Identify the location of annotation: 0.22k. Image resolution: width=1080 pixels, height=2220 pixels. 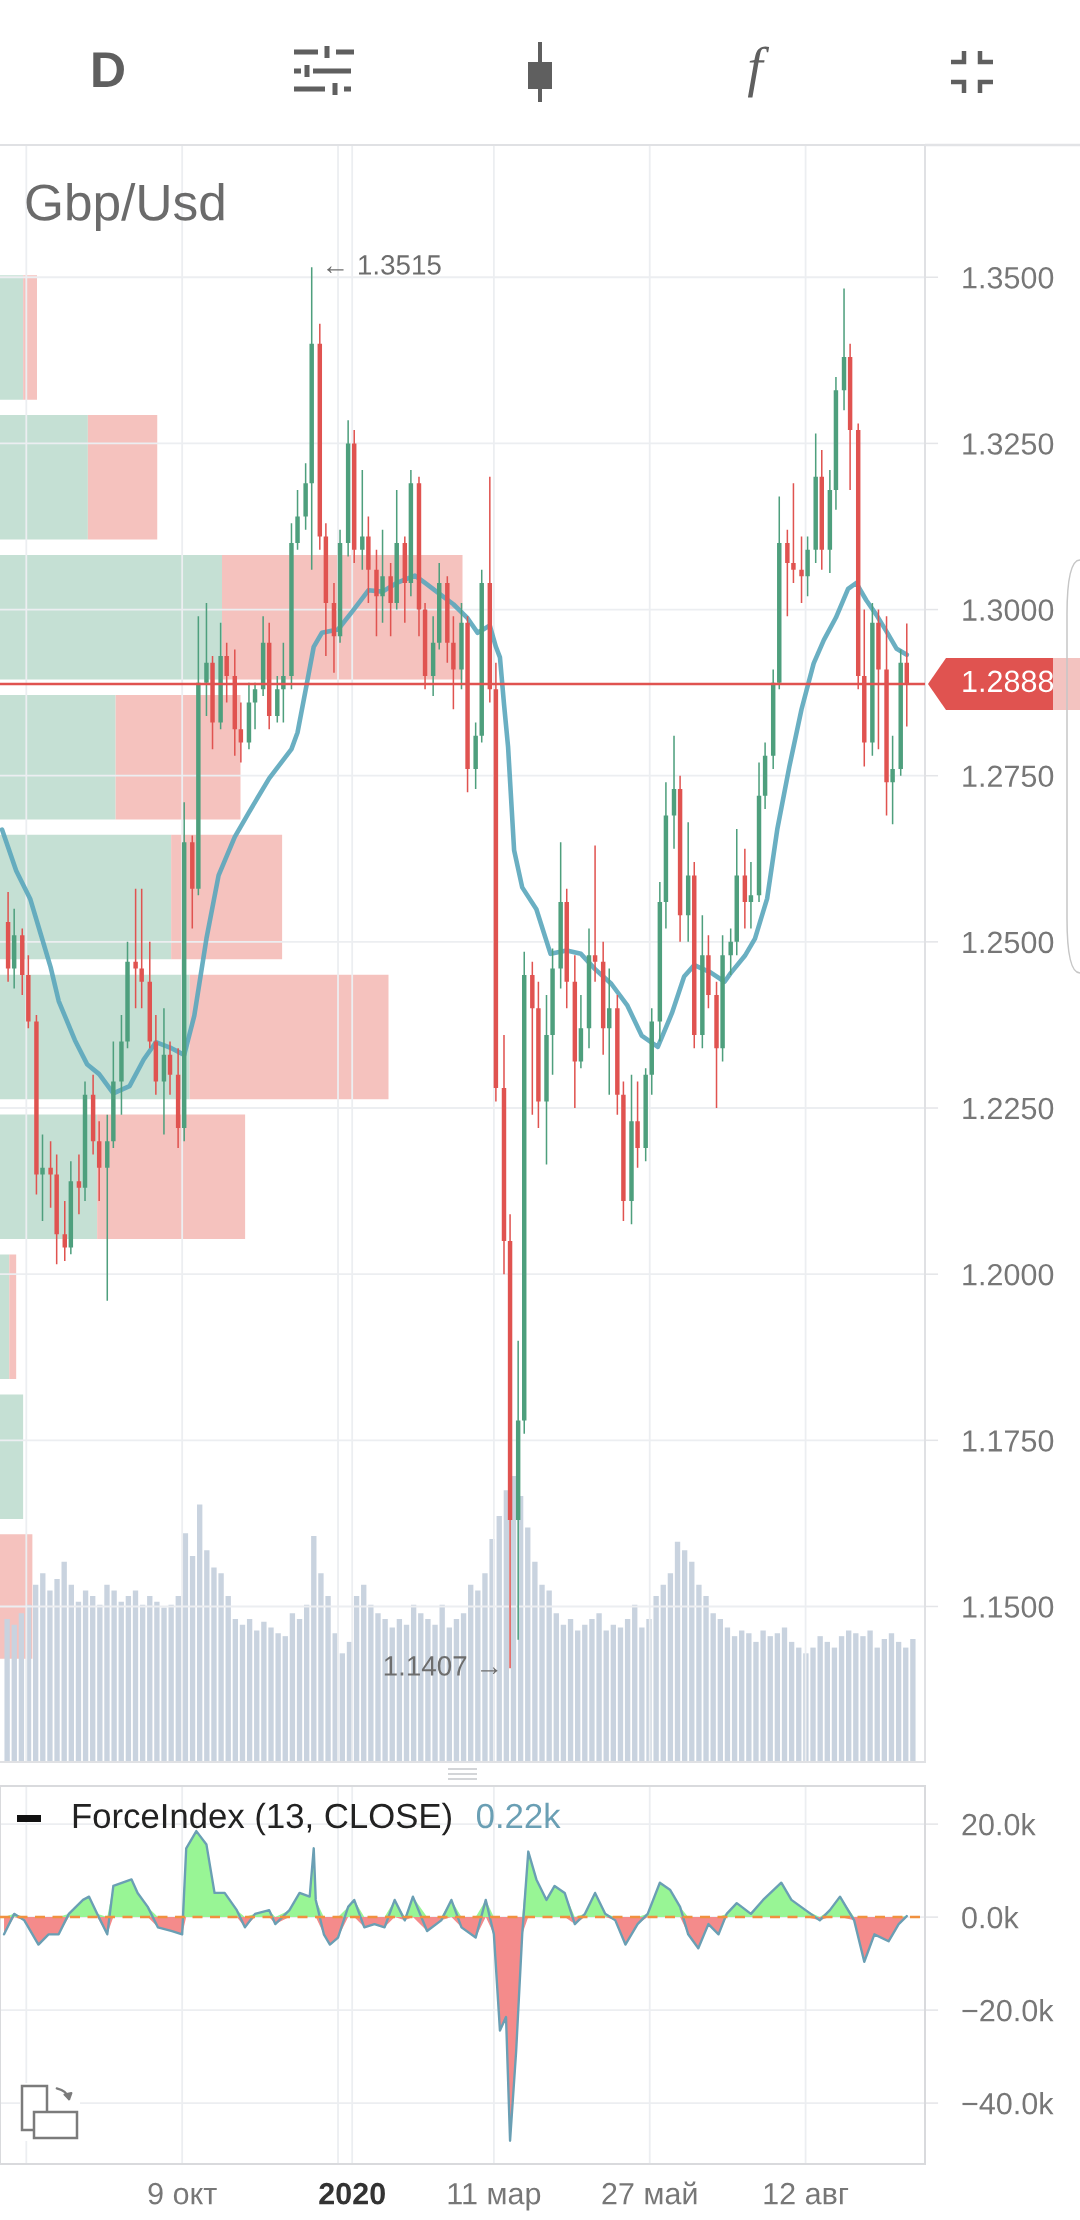
(518, 1815).